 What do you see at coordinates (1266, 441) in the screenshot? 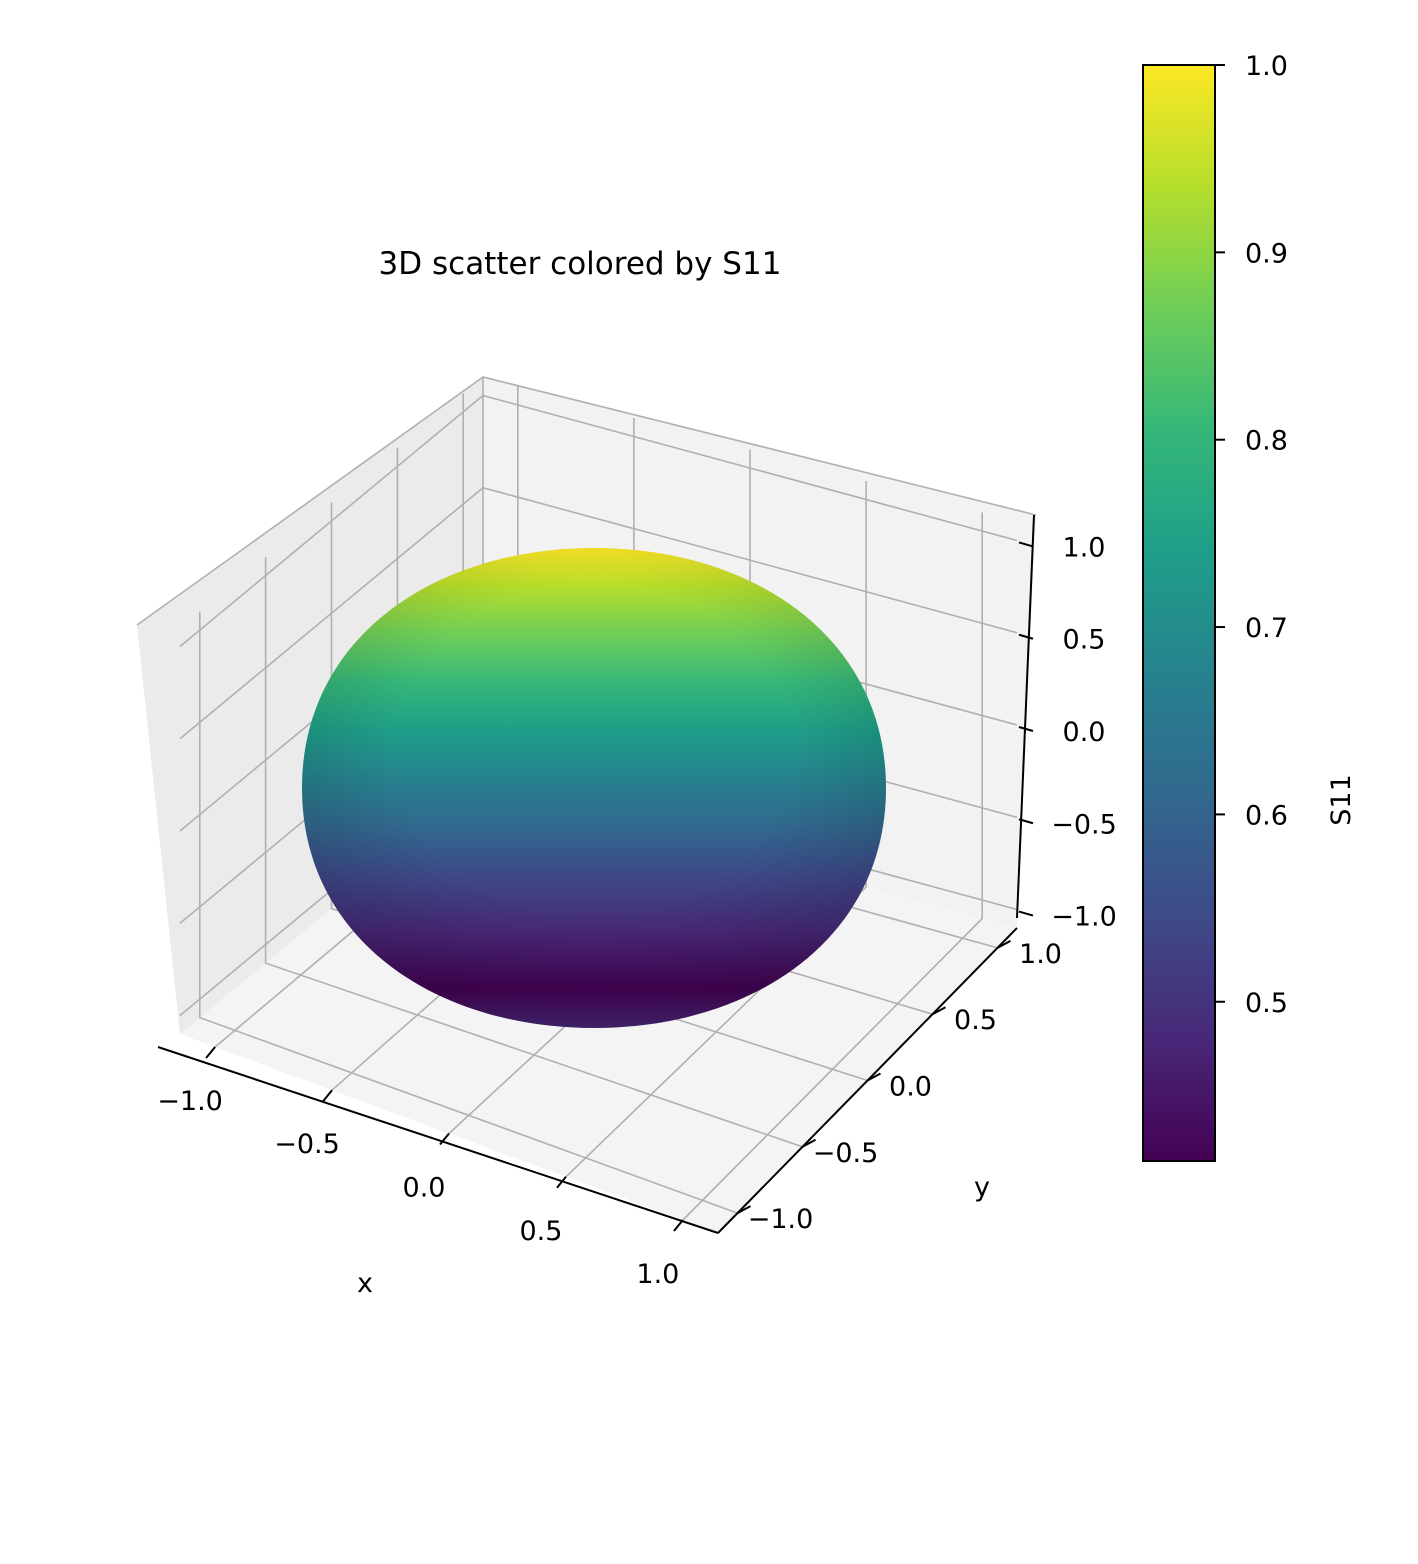
I see `colorbar-tick-label: 0.8` at bounding box center [1266, 441].